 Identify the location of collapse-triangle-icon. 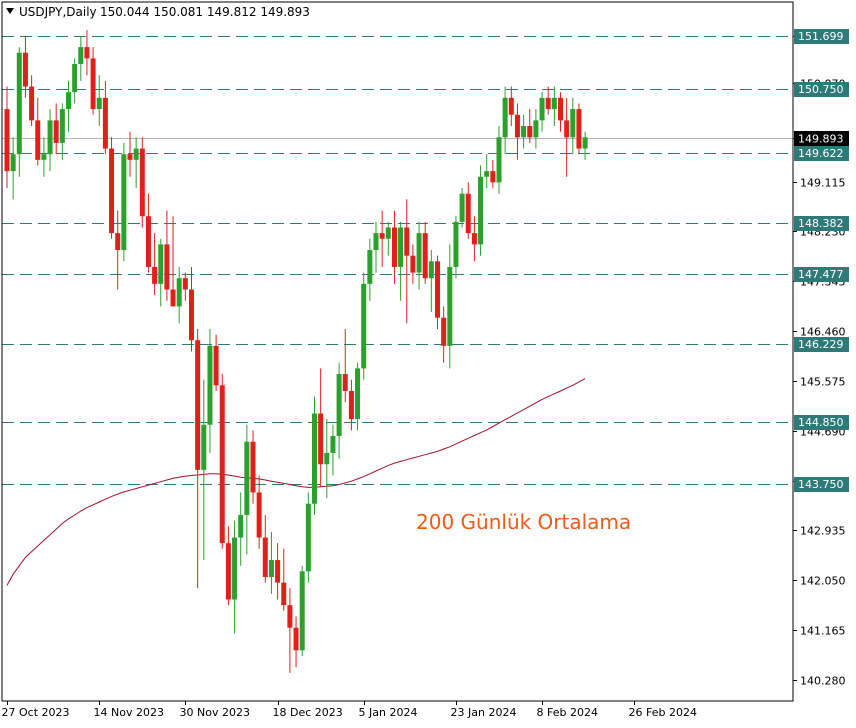
(10, 11).